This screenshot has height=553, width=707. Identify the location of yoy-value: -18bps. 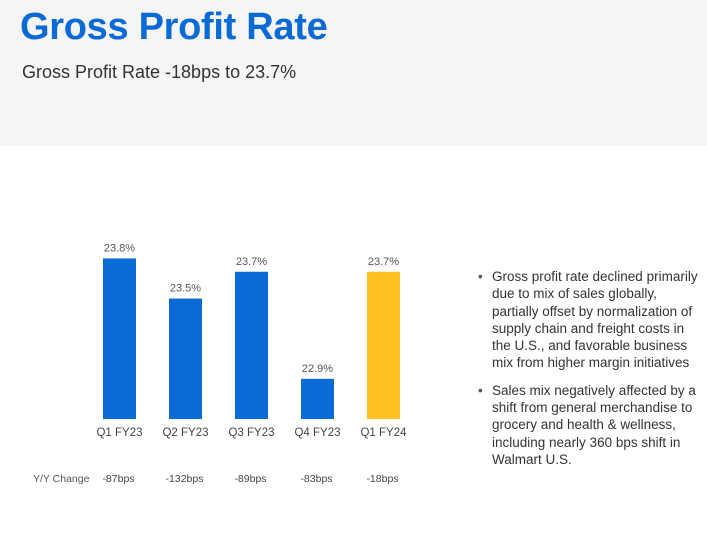
(382, 479).